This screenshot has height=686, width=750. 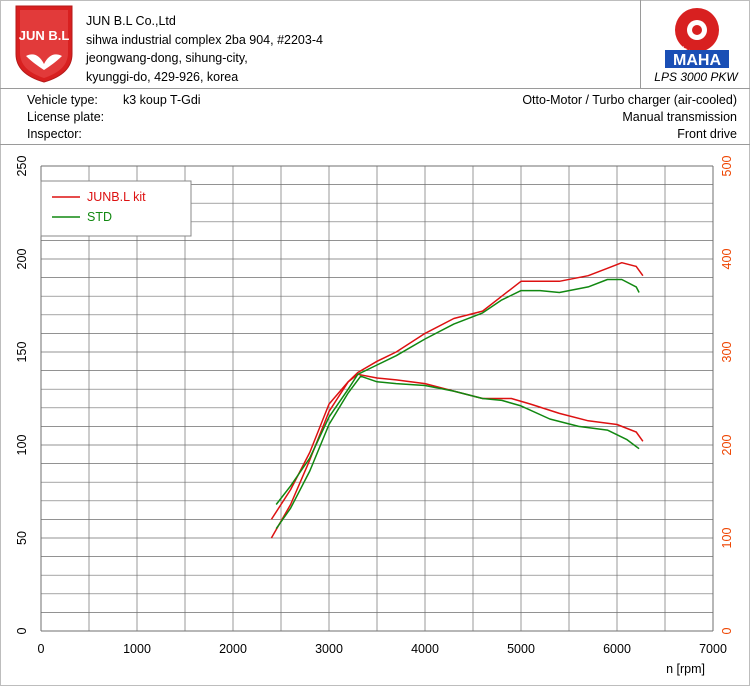 I want to click on legend-label: STD, so click(x=99, y=217).